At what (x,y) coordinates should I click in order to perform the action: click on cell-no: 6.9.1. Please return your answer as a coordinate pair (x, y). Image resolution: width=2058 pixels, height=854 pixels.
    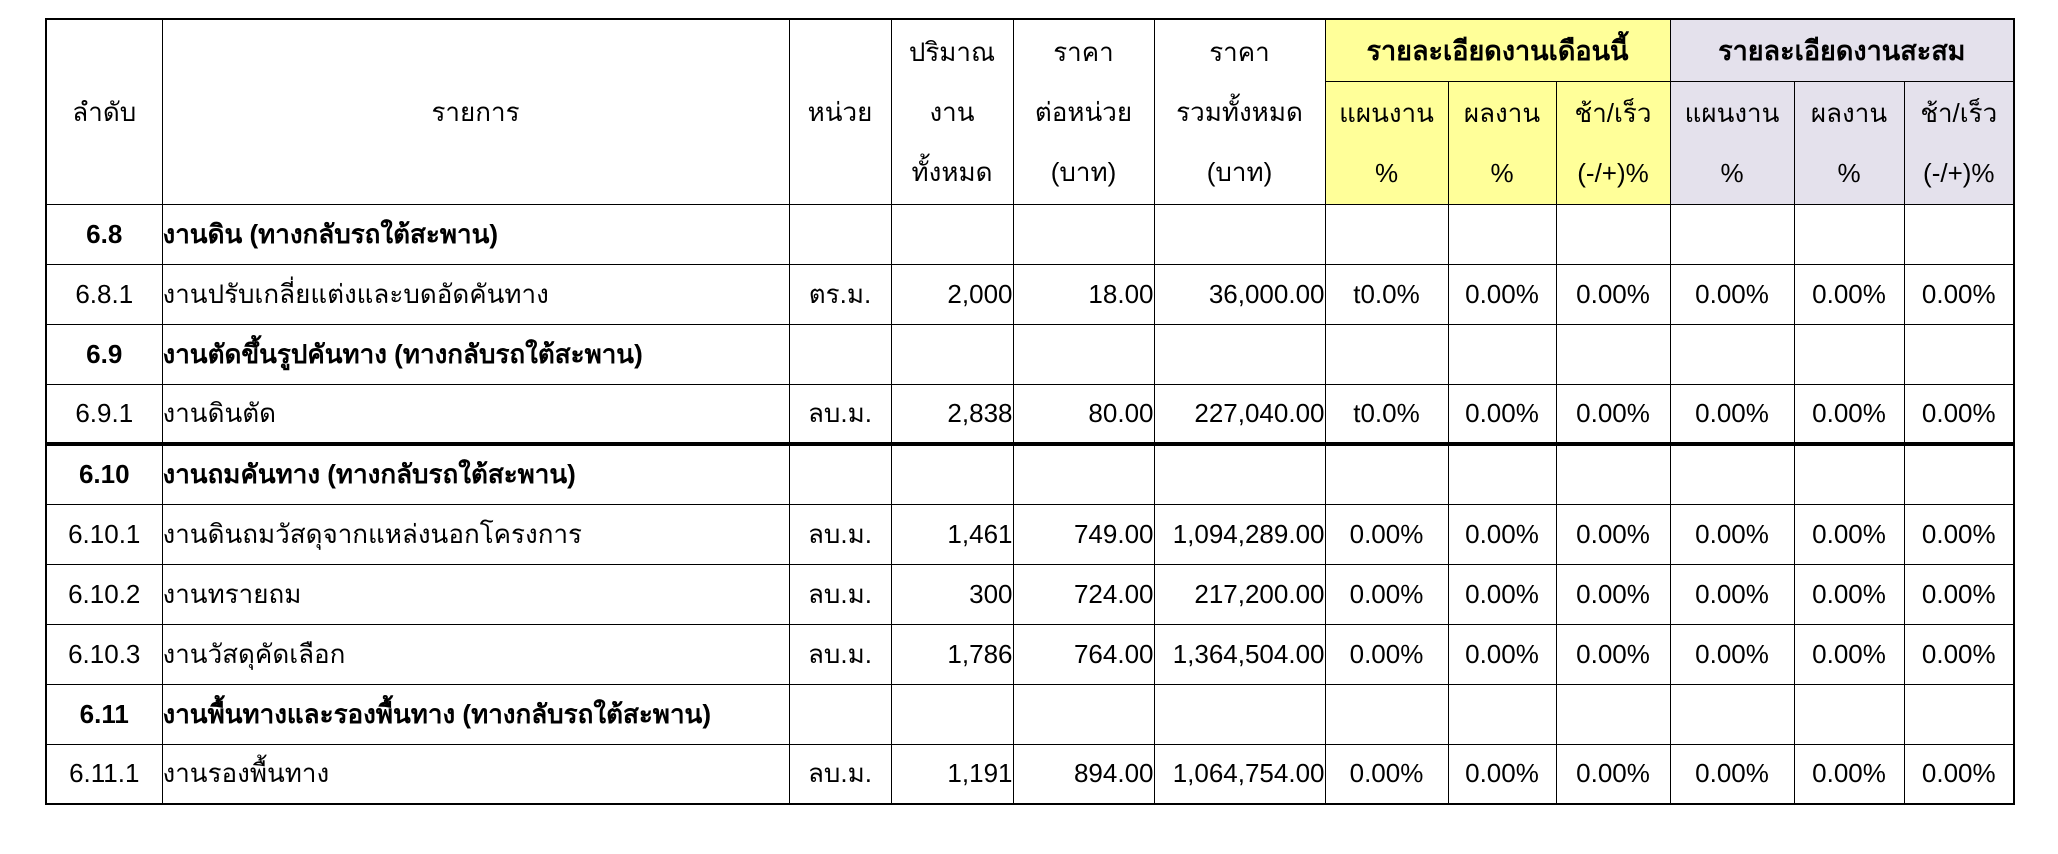
    Looking at the image, I should click on (104, 414).